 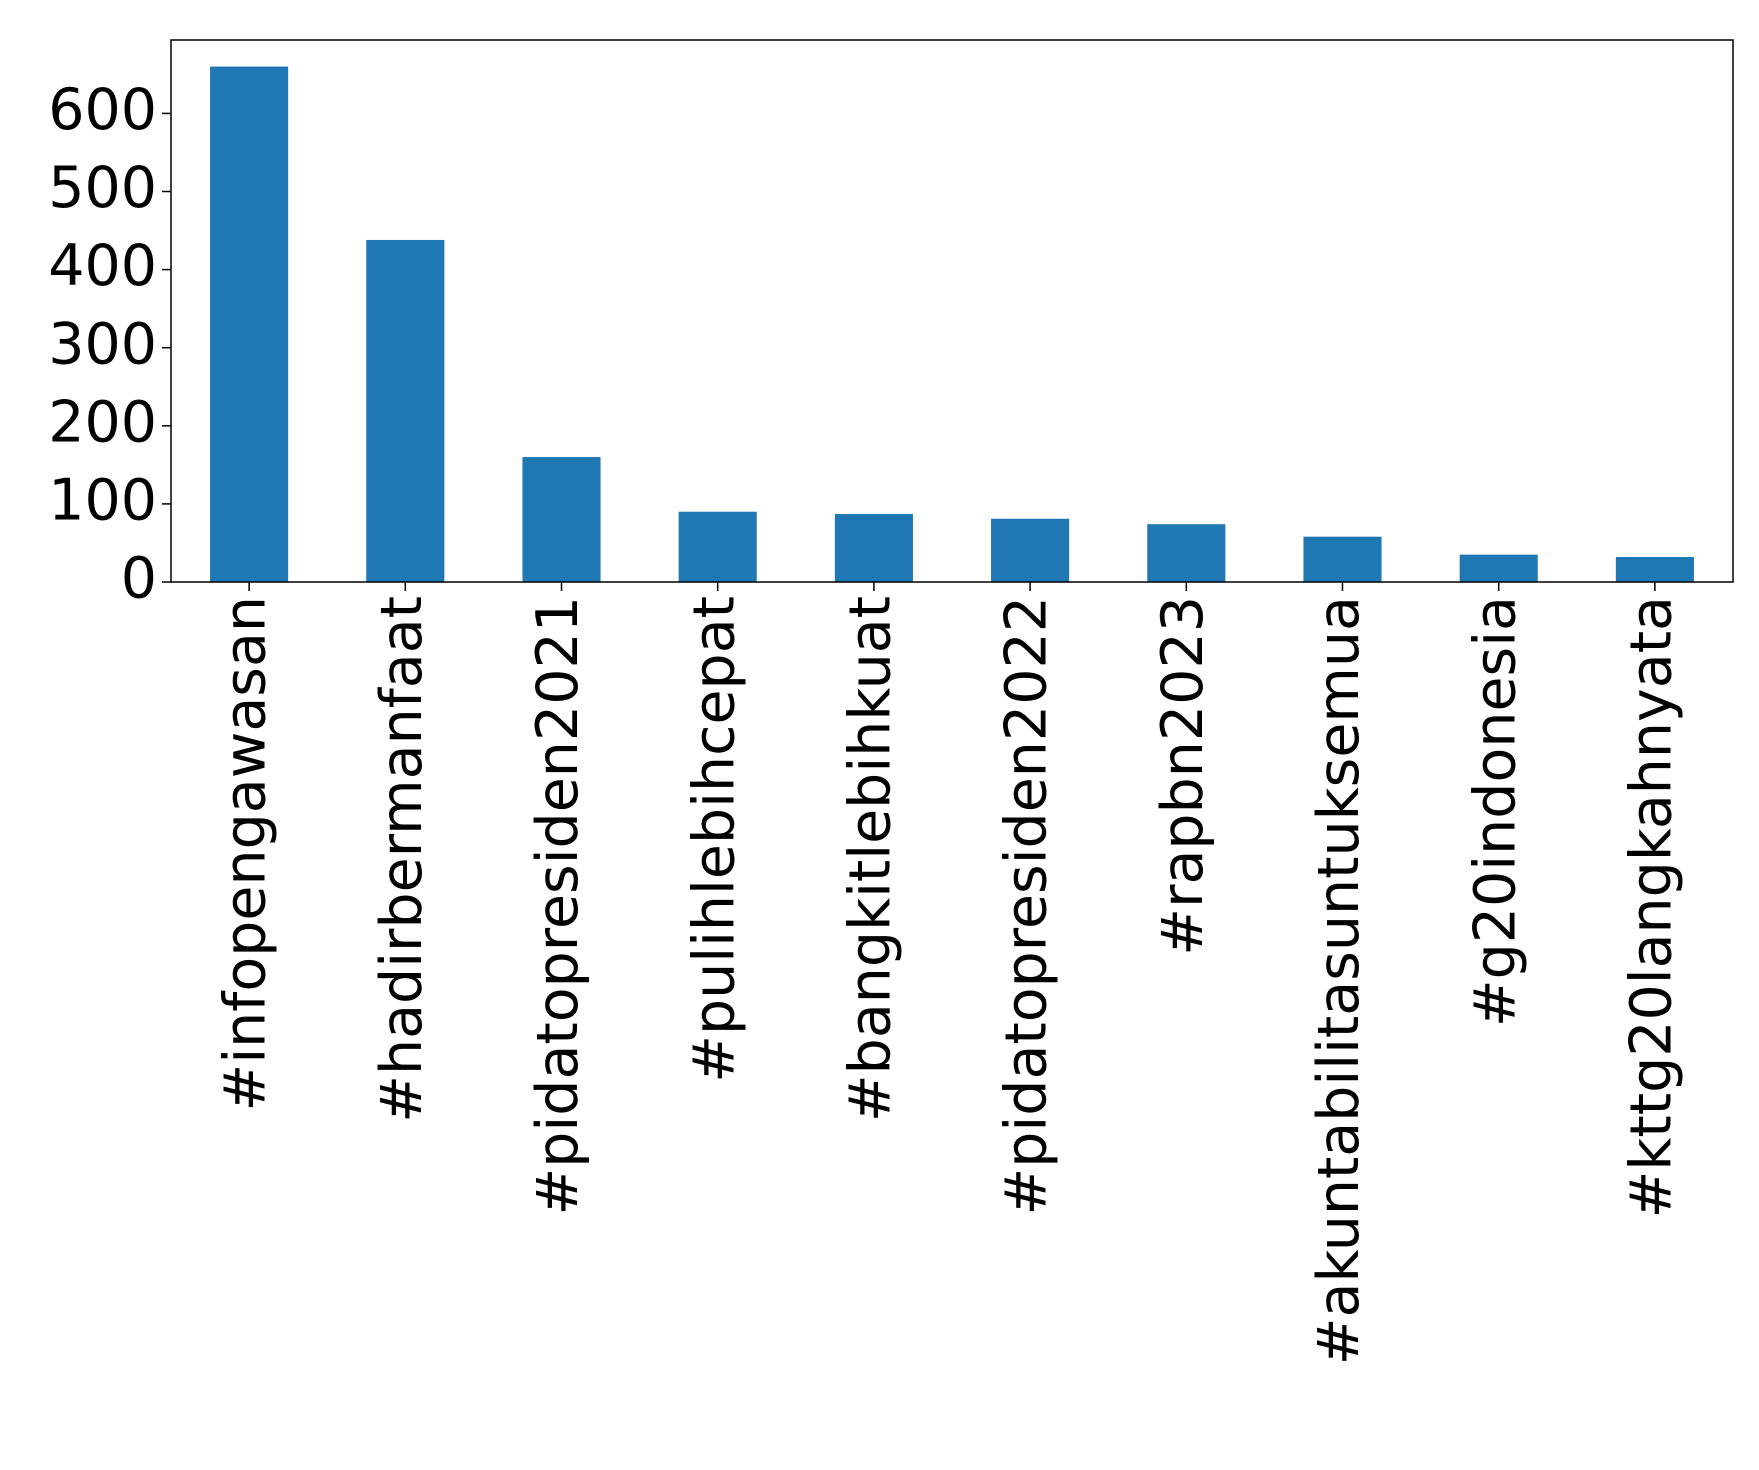 What do you see at coordinates (1027, 906) in the screenshot?
I see `x-tick-label: #pidatopresiden2022` at bounding box center [1027, 906].